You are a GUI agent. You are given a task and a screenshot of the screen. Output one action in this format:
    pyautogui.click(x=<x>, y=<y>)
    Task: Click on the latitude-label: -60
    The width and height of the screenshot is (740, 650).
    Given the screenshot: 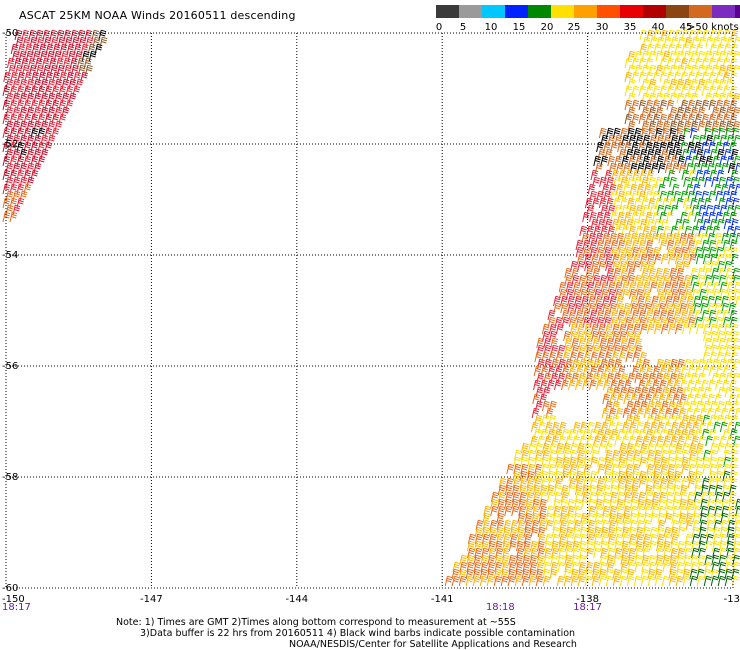 What is the action you would take?
    pyautogui.click(x=10, y=588)
    